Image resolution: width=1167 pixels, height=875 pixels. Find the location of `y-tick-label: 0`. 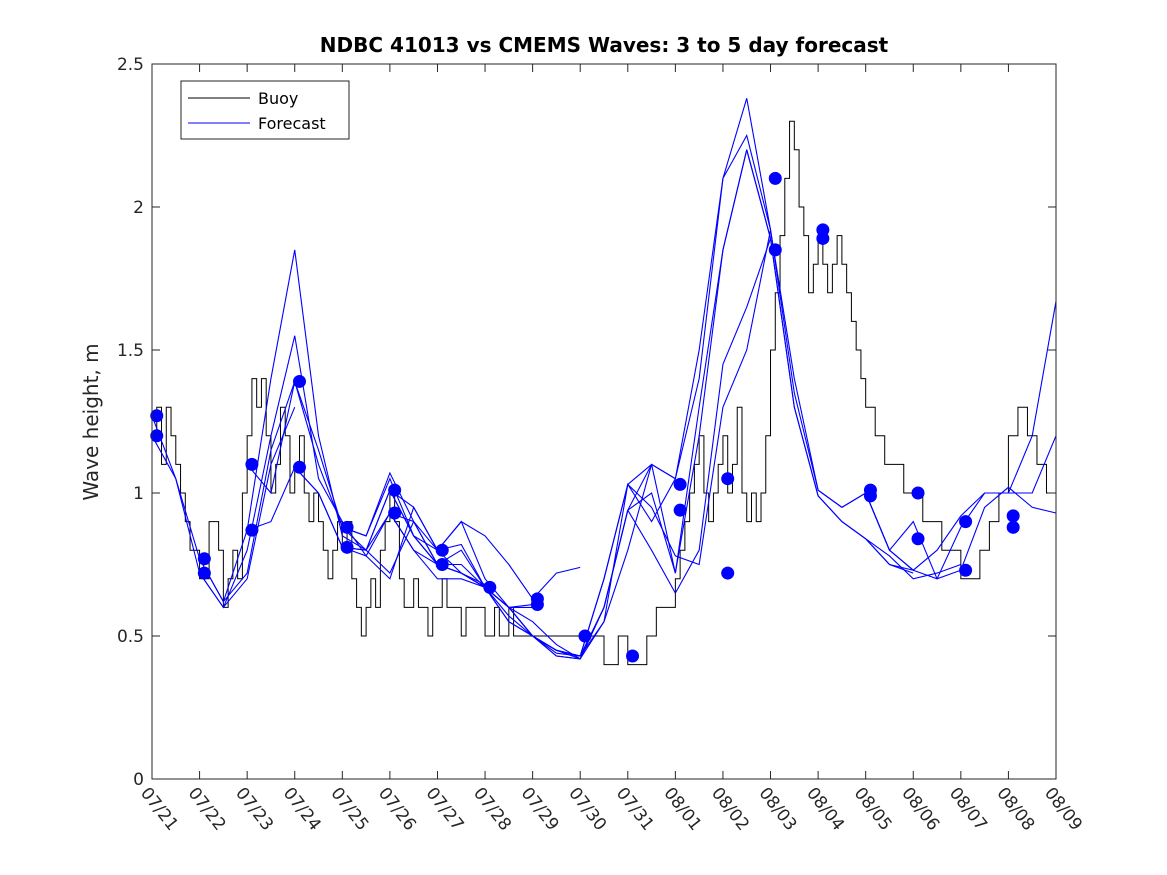

y-tick-label: 0 is located at coordinates (138, 780).